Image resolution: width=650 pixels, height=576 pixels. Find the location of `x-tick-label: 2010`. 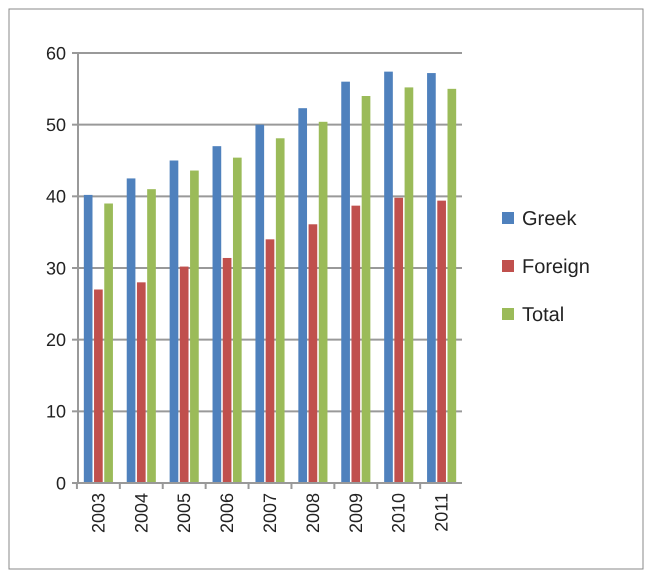

x-tick-label: 2010 is located at coordinates (398, 513).